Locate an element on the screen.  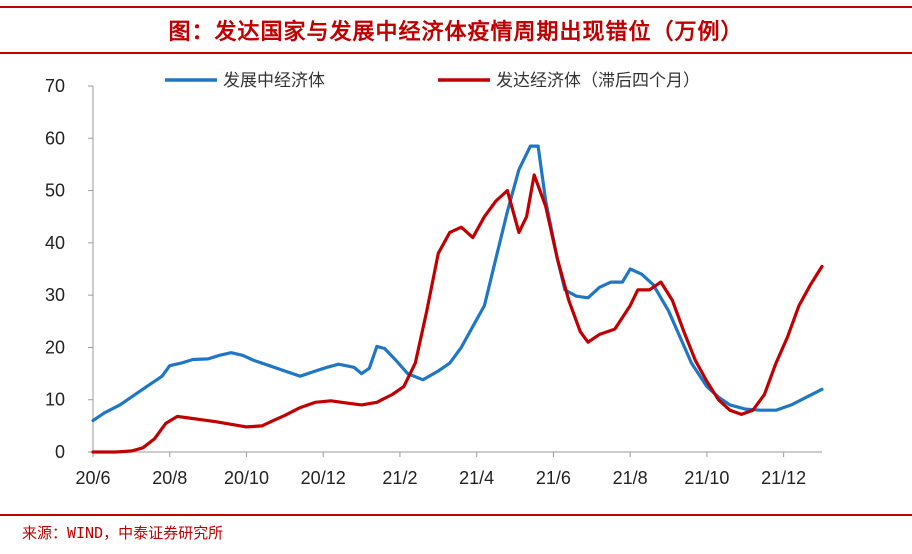
x-tick-label: 20/12 is located at coordinates (323, 478).